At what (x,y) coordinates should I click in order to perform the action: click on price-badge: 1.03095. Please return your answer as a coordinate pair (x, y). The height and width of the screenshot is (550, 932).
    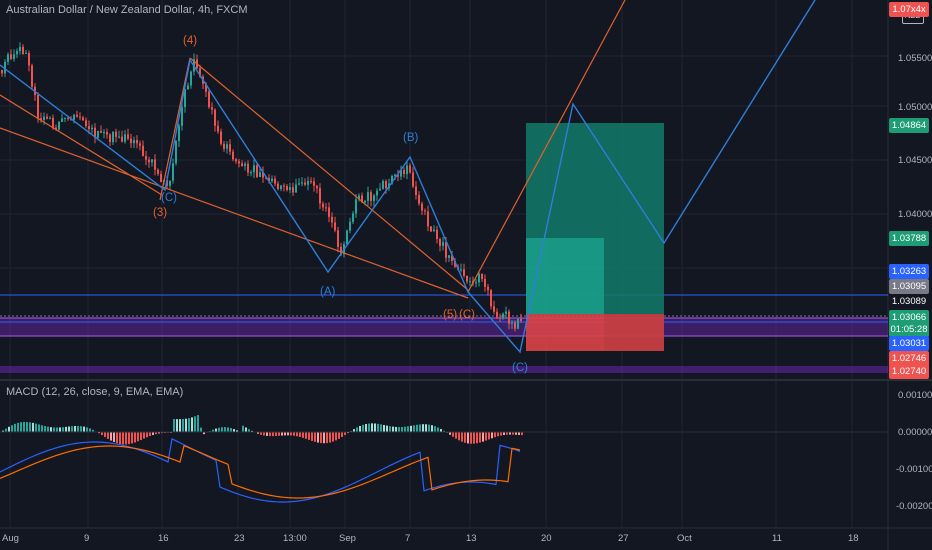
    Looking at the image, I should click on (909, 286).